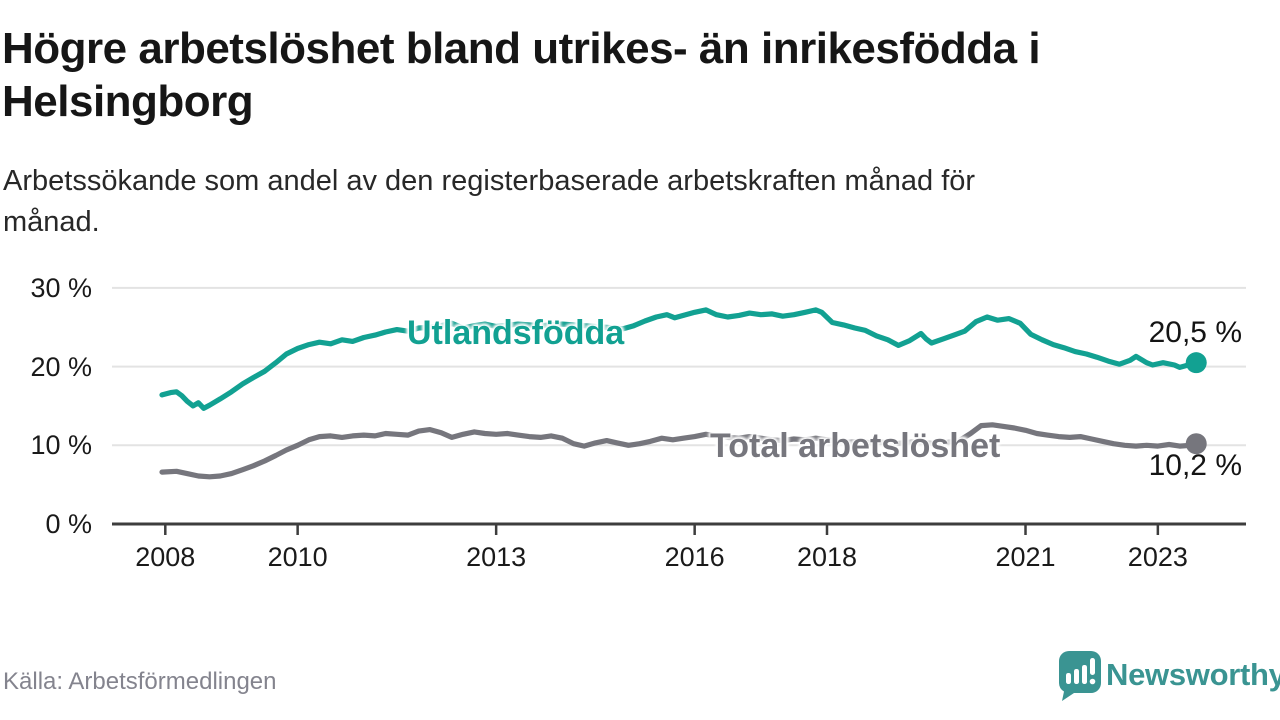  Describe the element at coordinates (827, 557) in the screenshot. I see `x-axis-tick-label: 2018` at that location.